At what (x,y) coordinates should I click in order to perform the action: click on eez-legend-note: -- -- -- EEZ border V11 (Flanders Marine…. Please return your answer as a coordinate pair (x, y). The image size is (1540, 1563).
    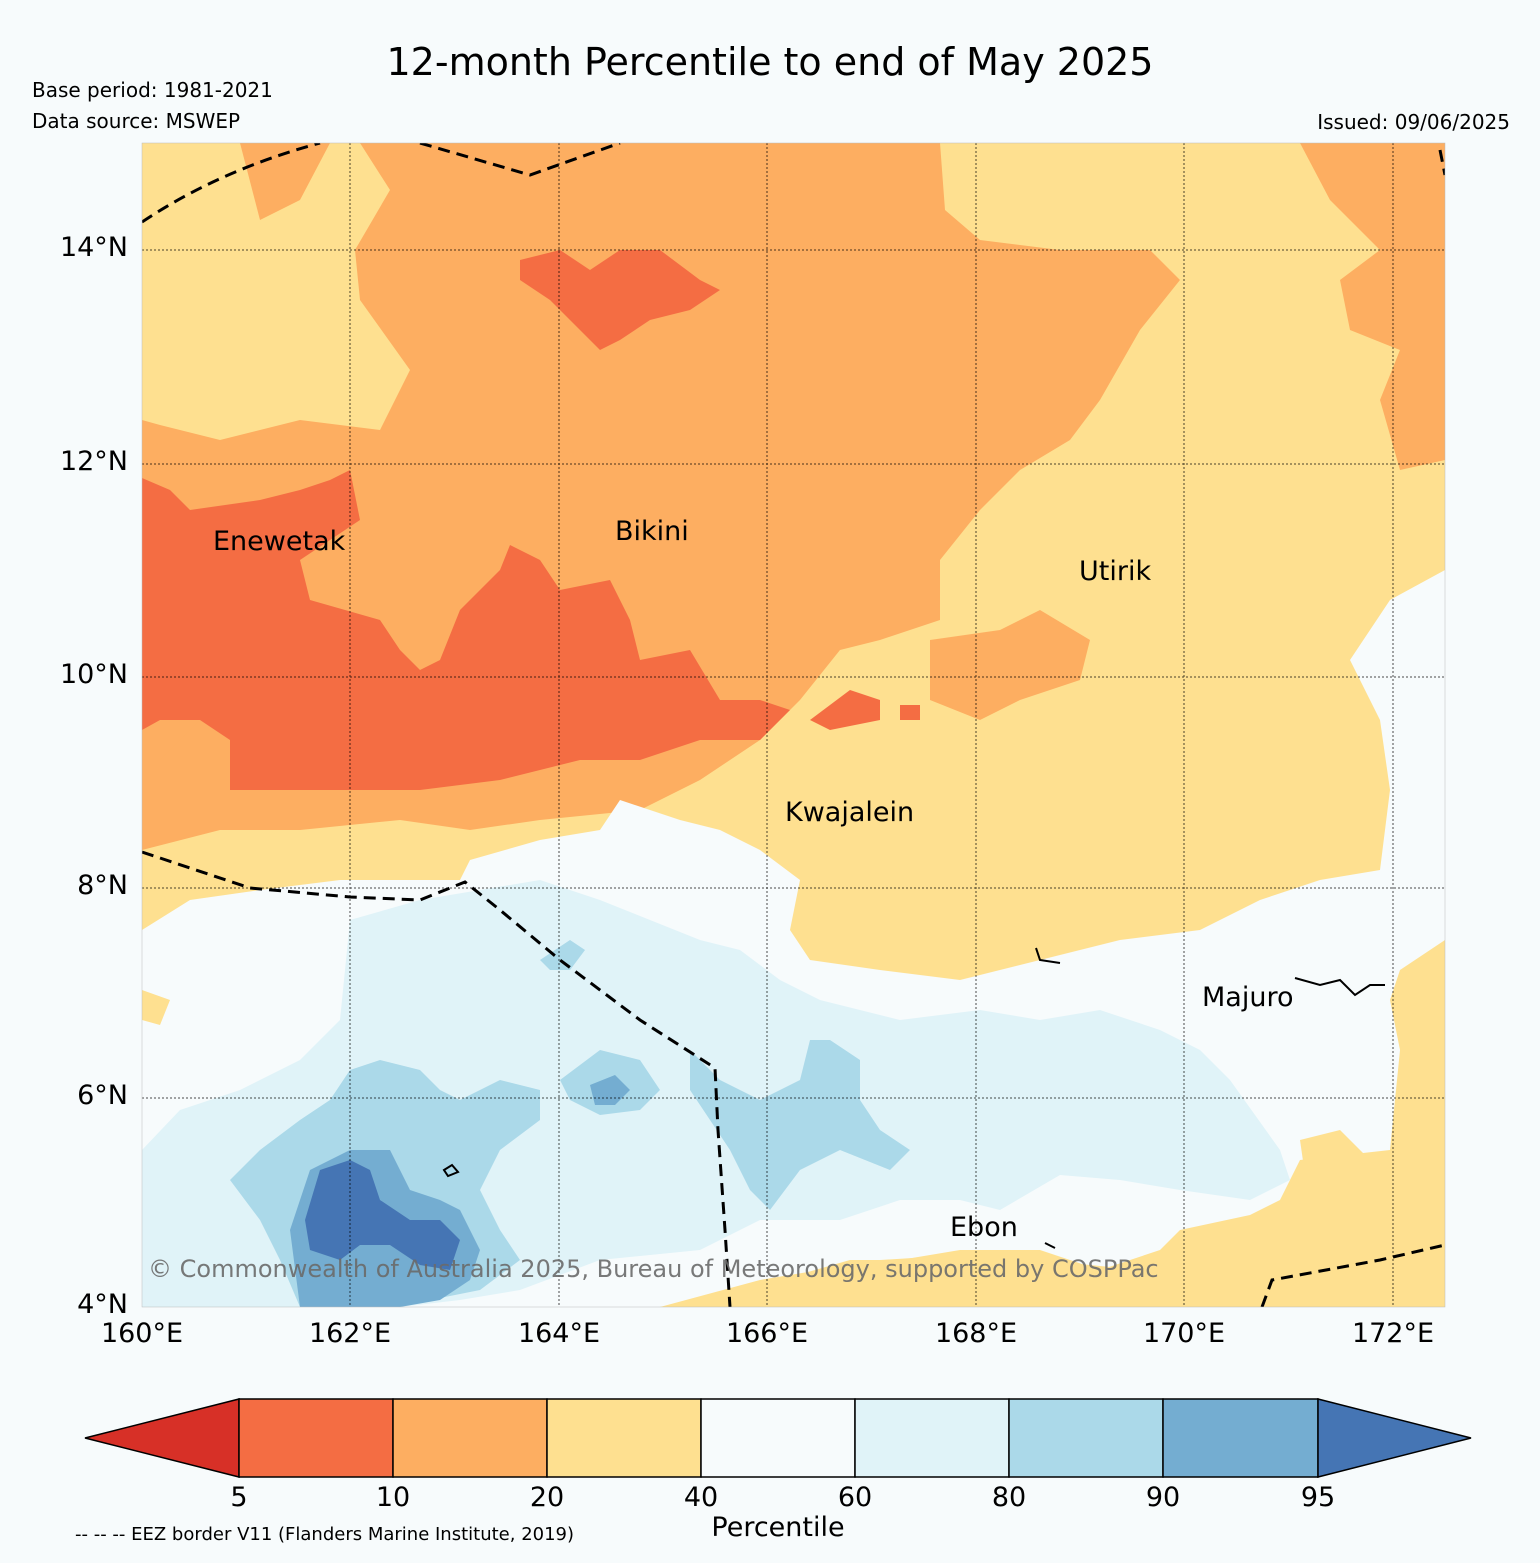
    Looking at the image, I should click on (325, 1534).